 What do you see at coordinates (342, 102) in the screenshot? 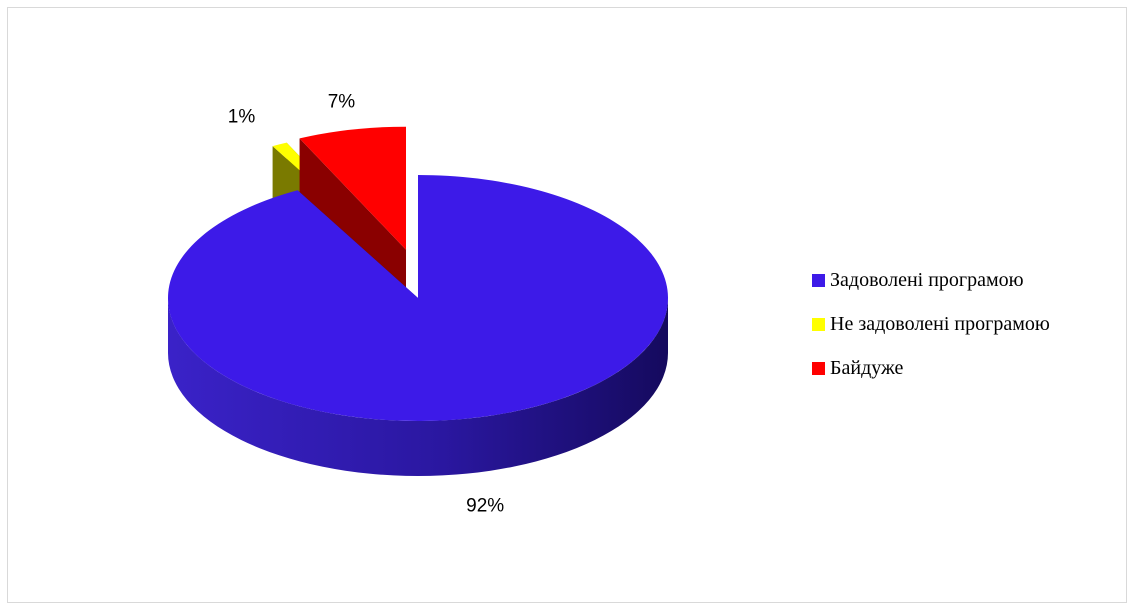
I see `label-indifferent-percent: 7%` at bounding box center [342, 102].